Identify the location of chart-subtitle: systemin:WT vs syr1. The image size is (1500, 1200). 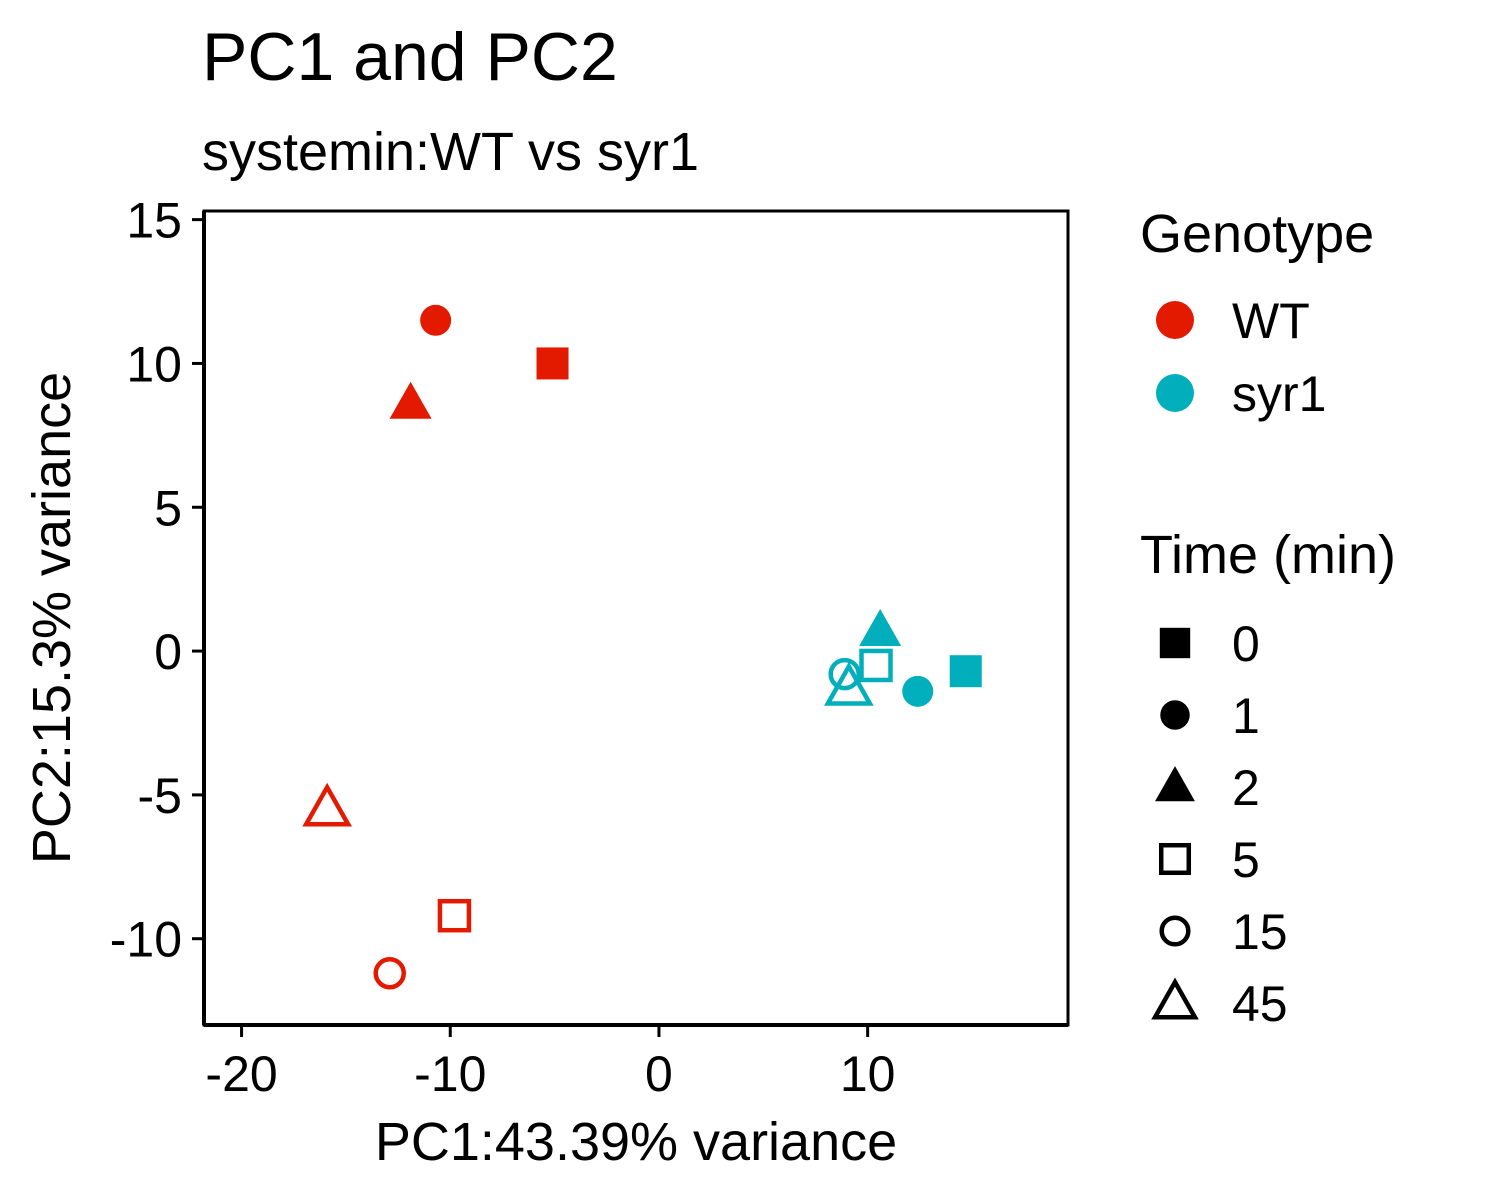
(450, 152).